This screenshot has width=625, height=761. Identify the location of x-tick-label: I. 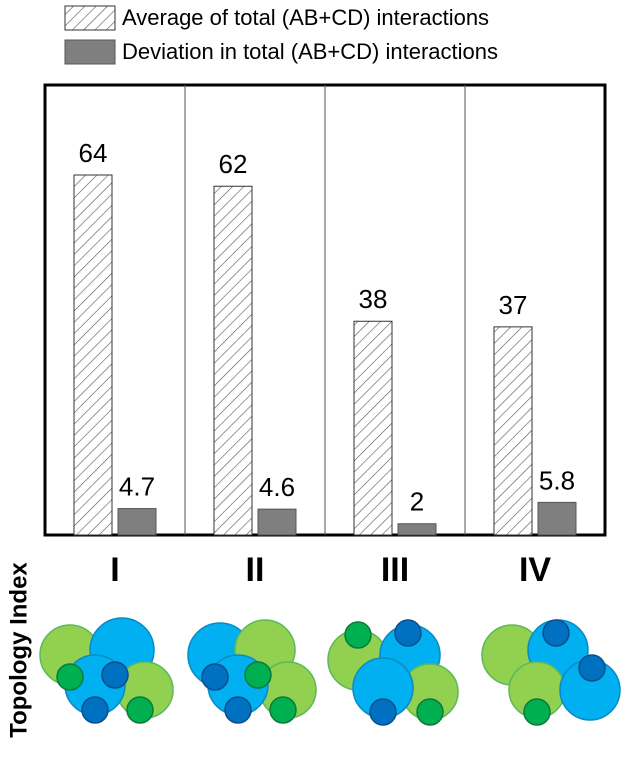
(114, 570).